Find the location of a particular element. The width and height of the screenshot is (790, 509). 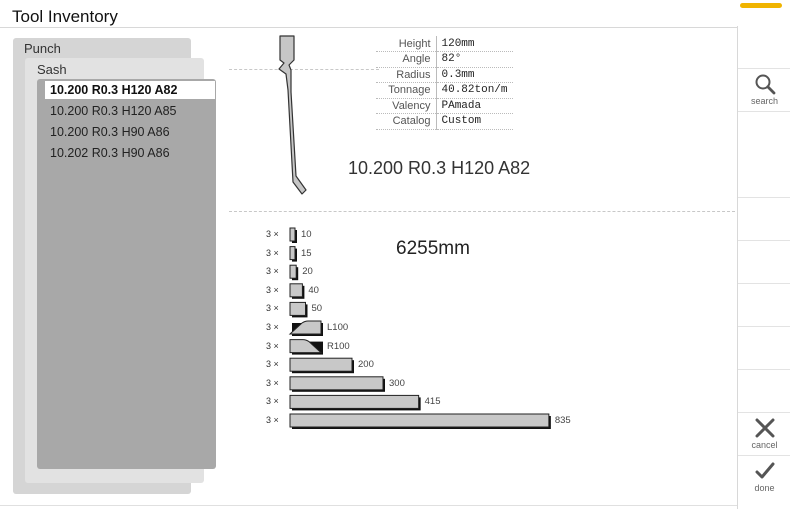

segment-length-label: L100 is located at coordinates (338, 327).